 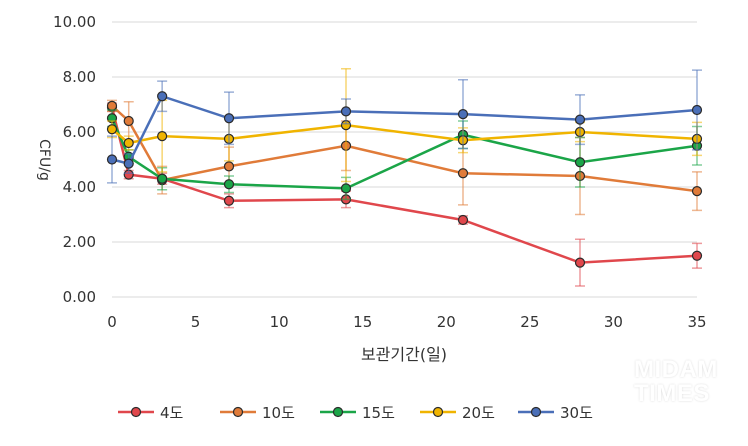 What do you see at coordinates (555, 413) in the screenshot?
I see `legend-item: 30도` at bounding box center [555, 413].